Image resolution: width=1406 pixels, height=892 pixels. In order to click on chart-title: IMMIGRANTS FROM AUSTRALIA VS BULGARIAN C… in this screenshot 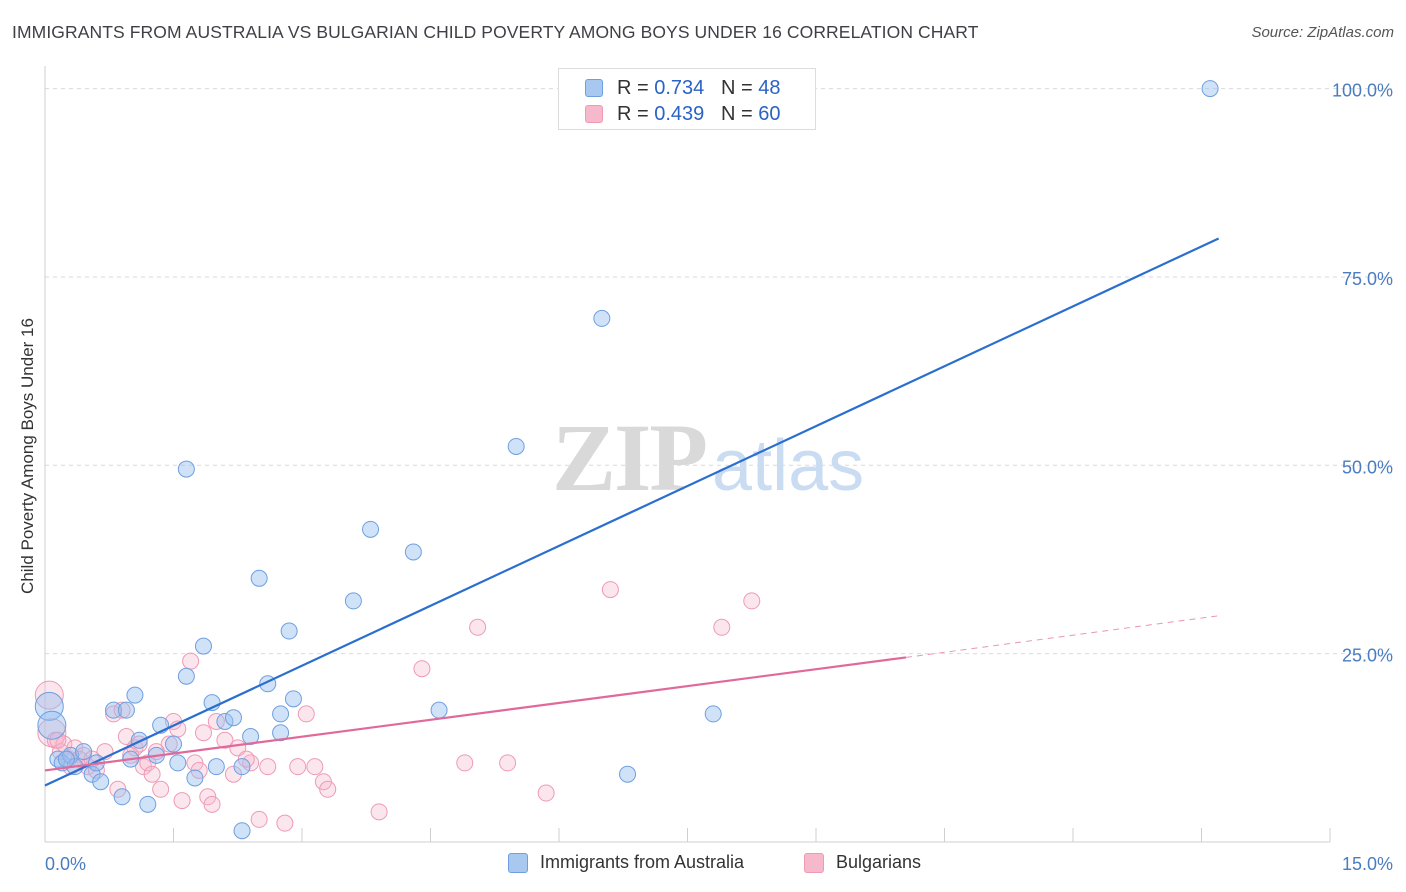, I will do `click(495, 32)`.